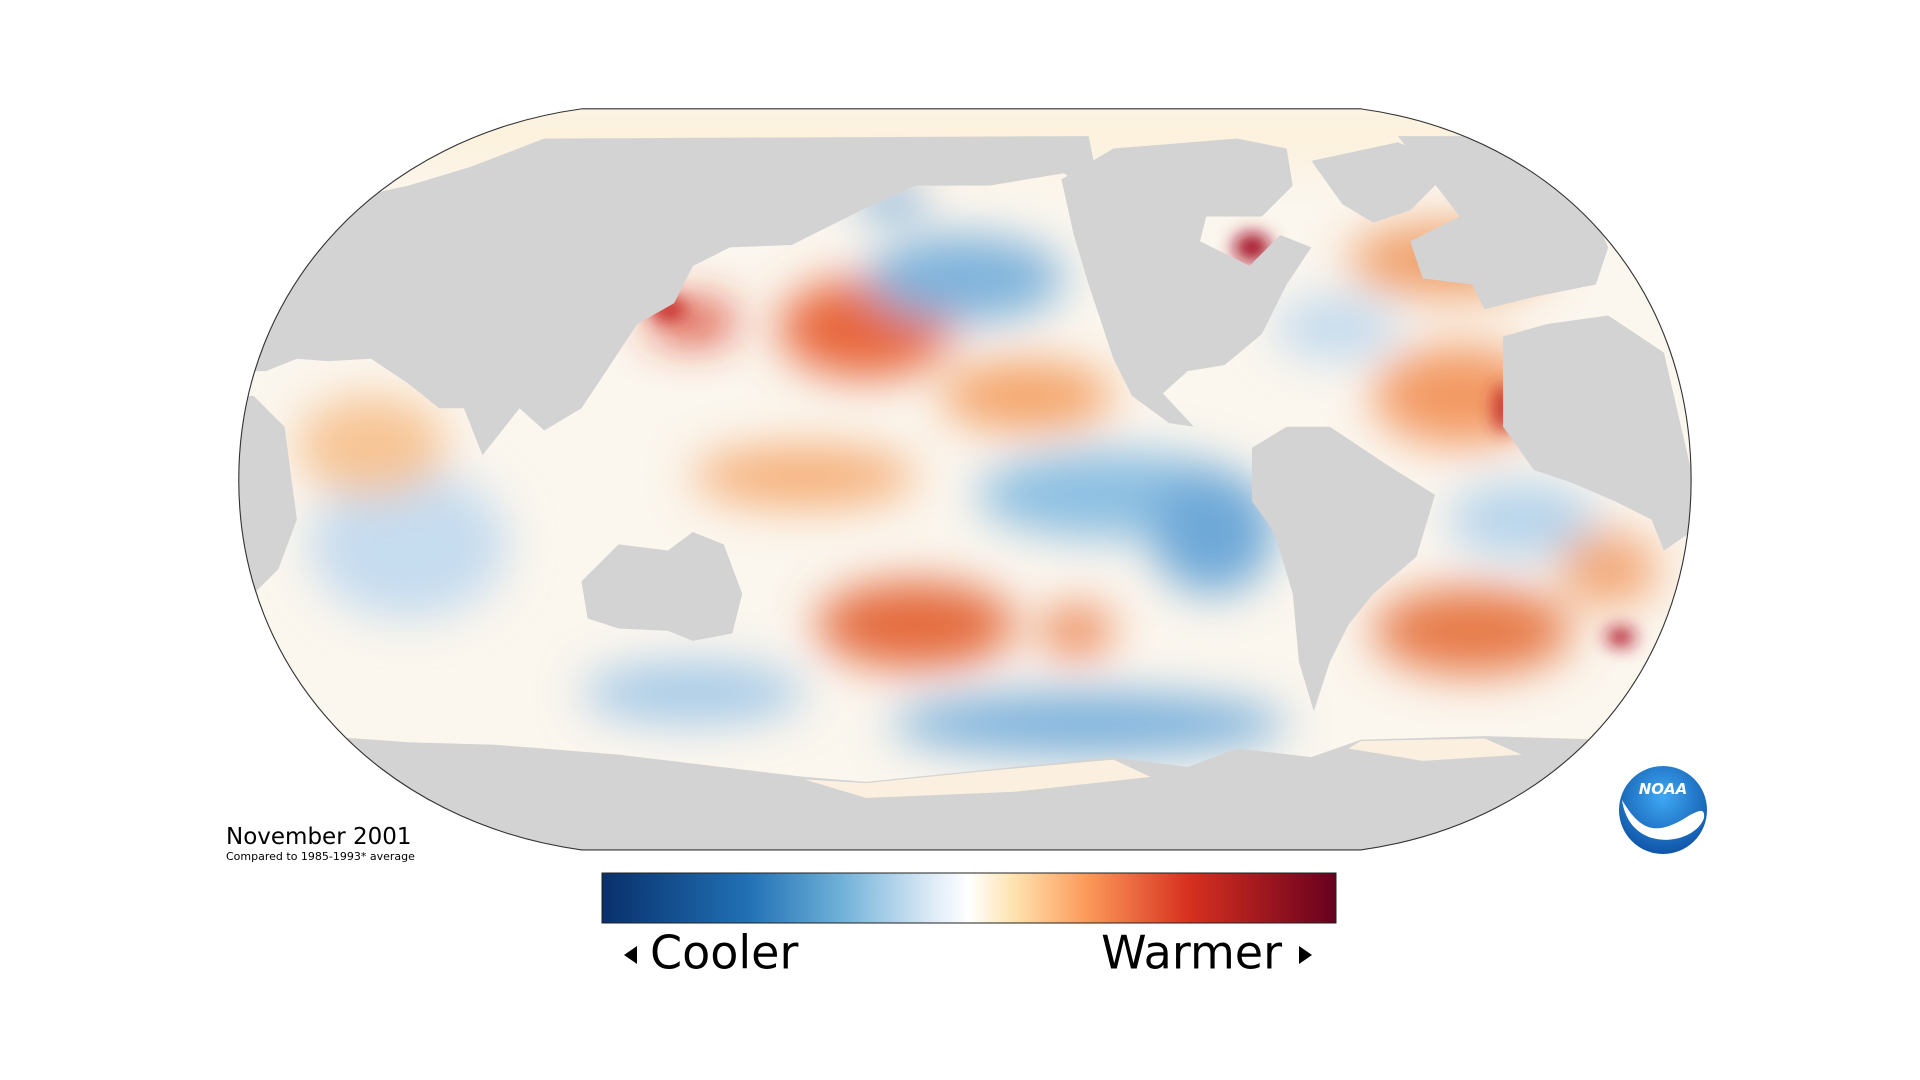 This screenshot has height=1080, width=1920. I want to click on logo-text: NOAA, so click(1663, 789).